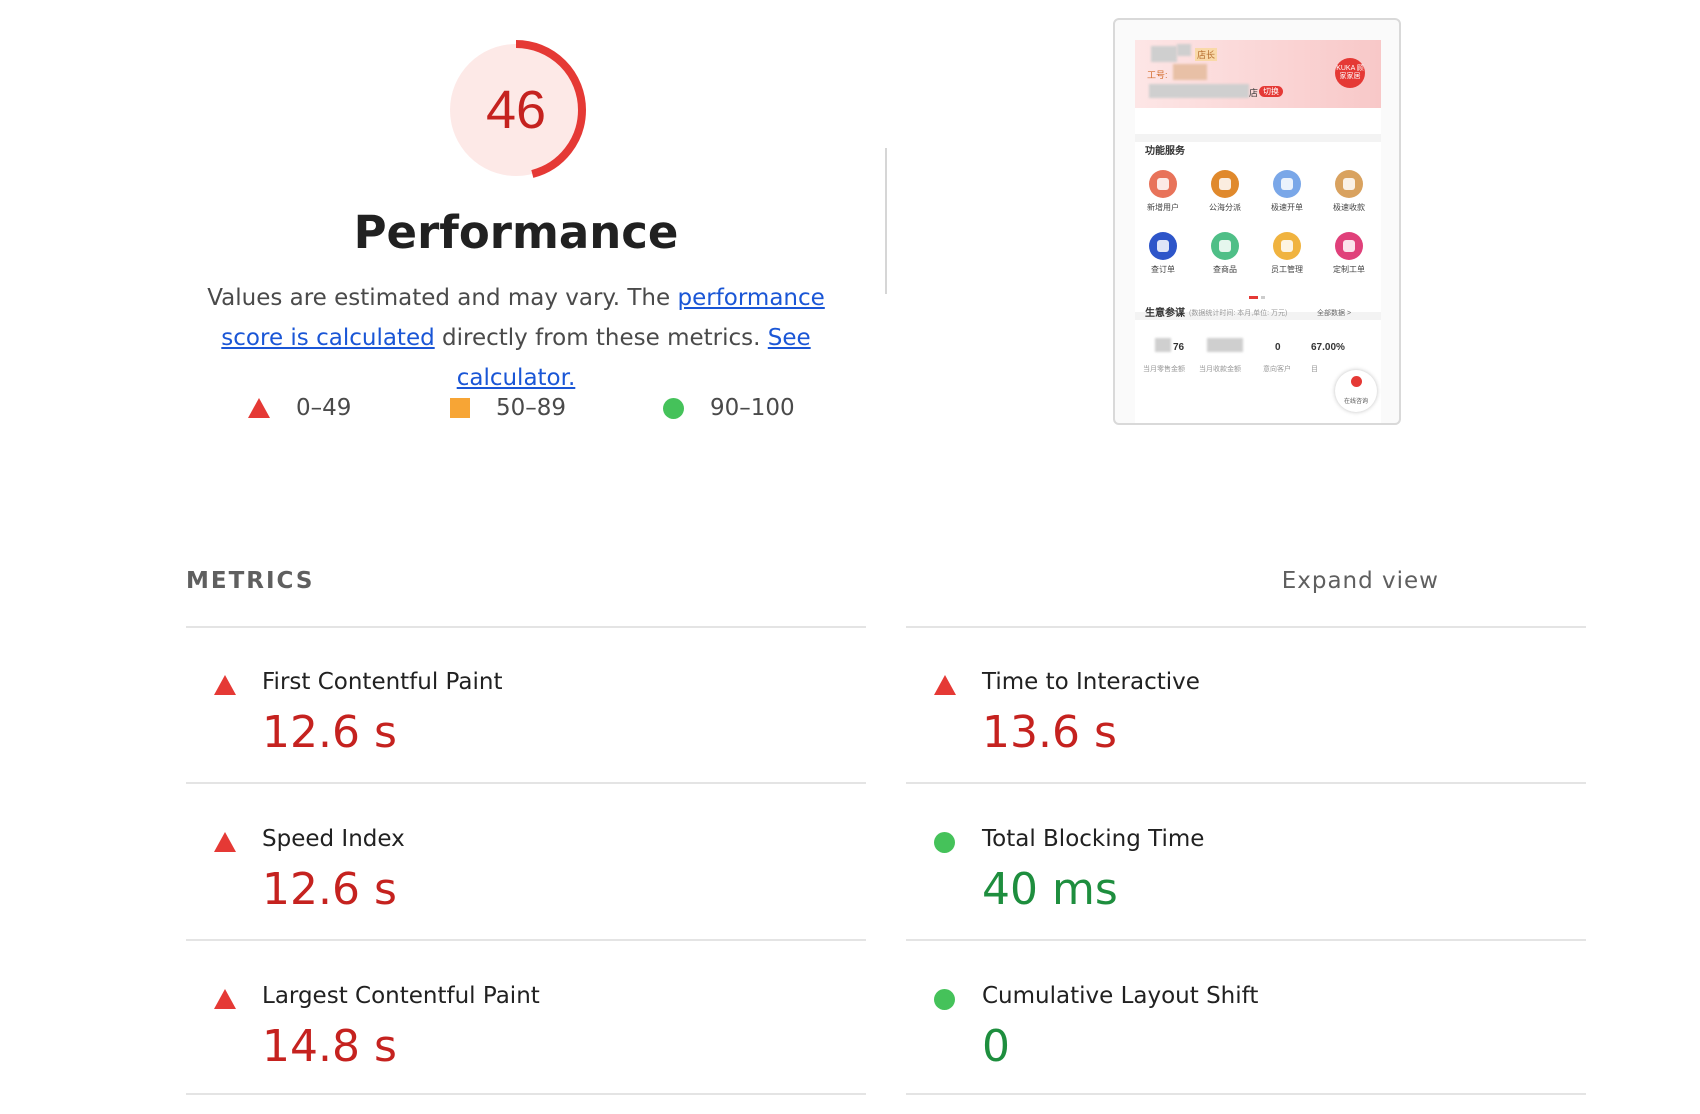  Describe the element at coordinates (1225, 207) in the screenshot. I see `service-label: 公海分派` at that location.